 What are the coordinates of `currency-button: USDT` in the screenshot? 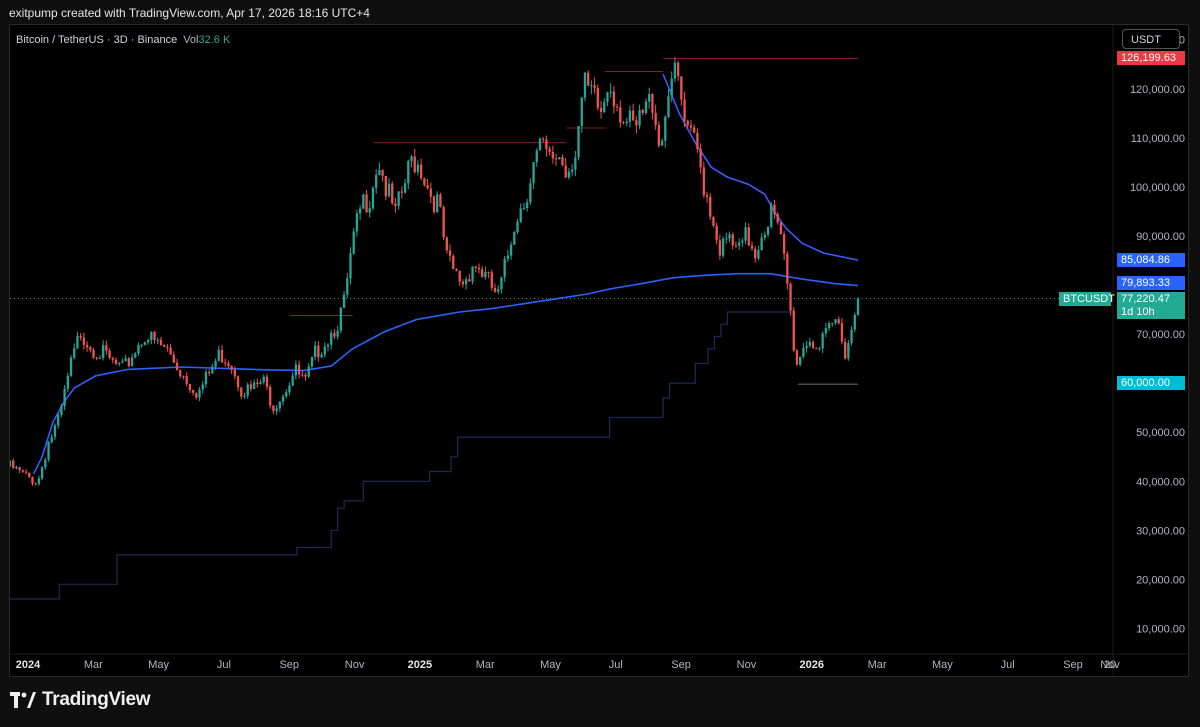 It's located at (1151, 39).